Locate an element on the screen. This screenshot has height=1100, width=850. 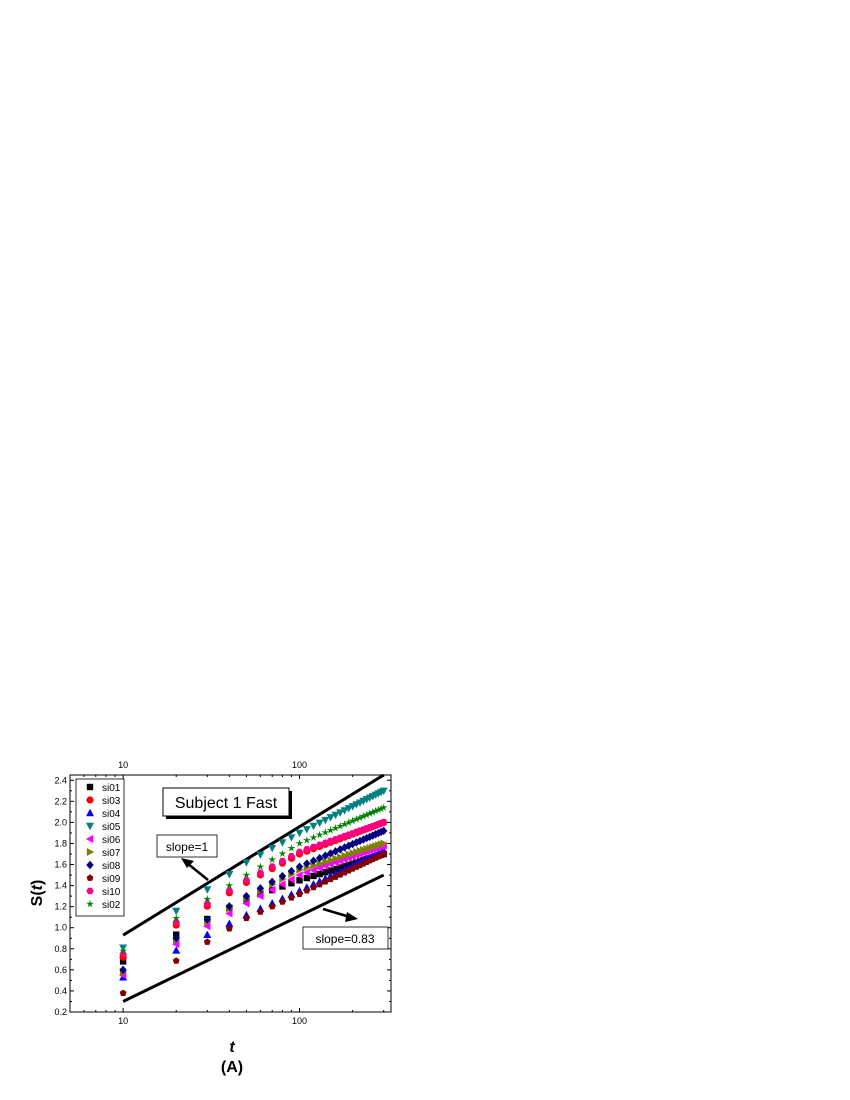
slope-083-arrow is located at coordinates (336, 913).